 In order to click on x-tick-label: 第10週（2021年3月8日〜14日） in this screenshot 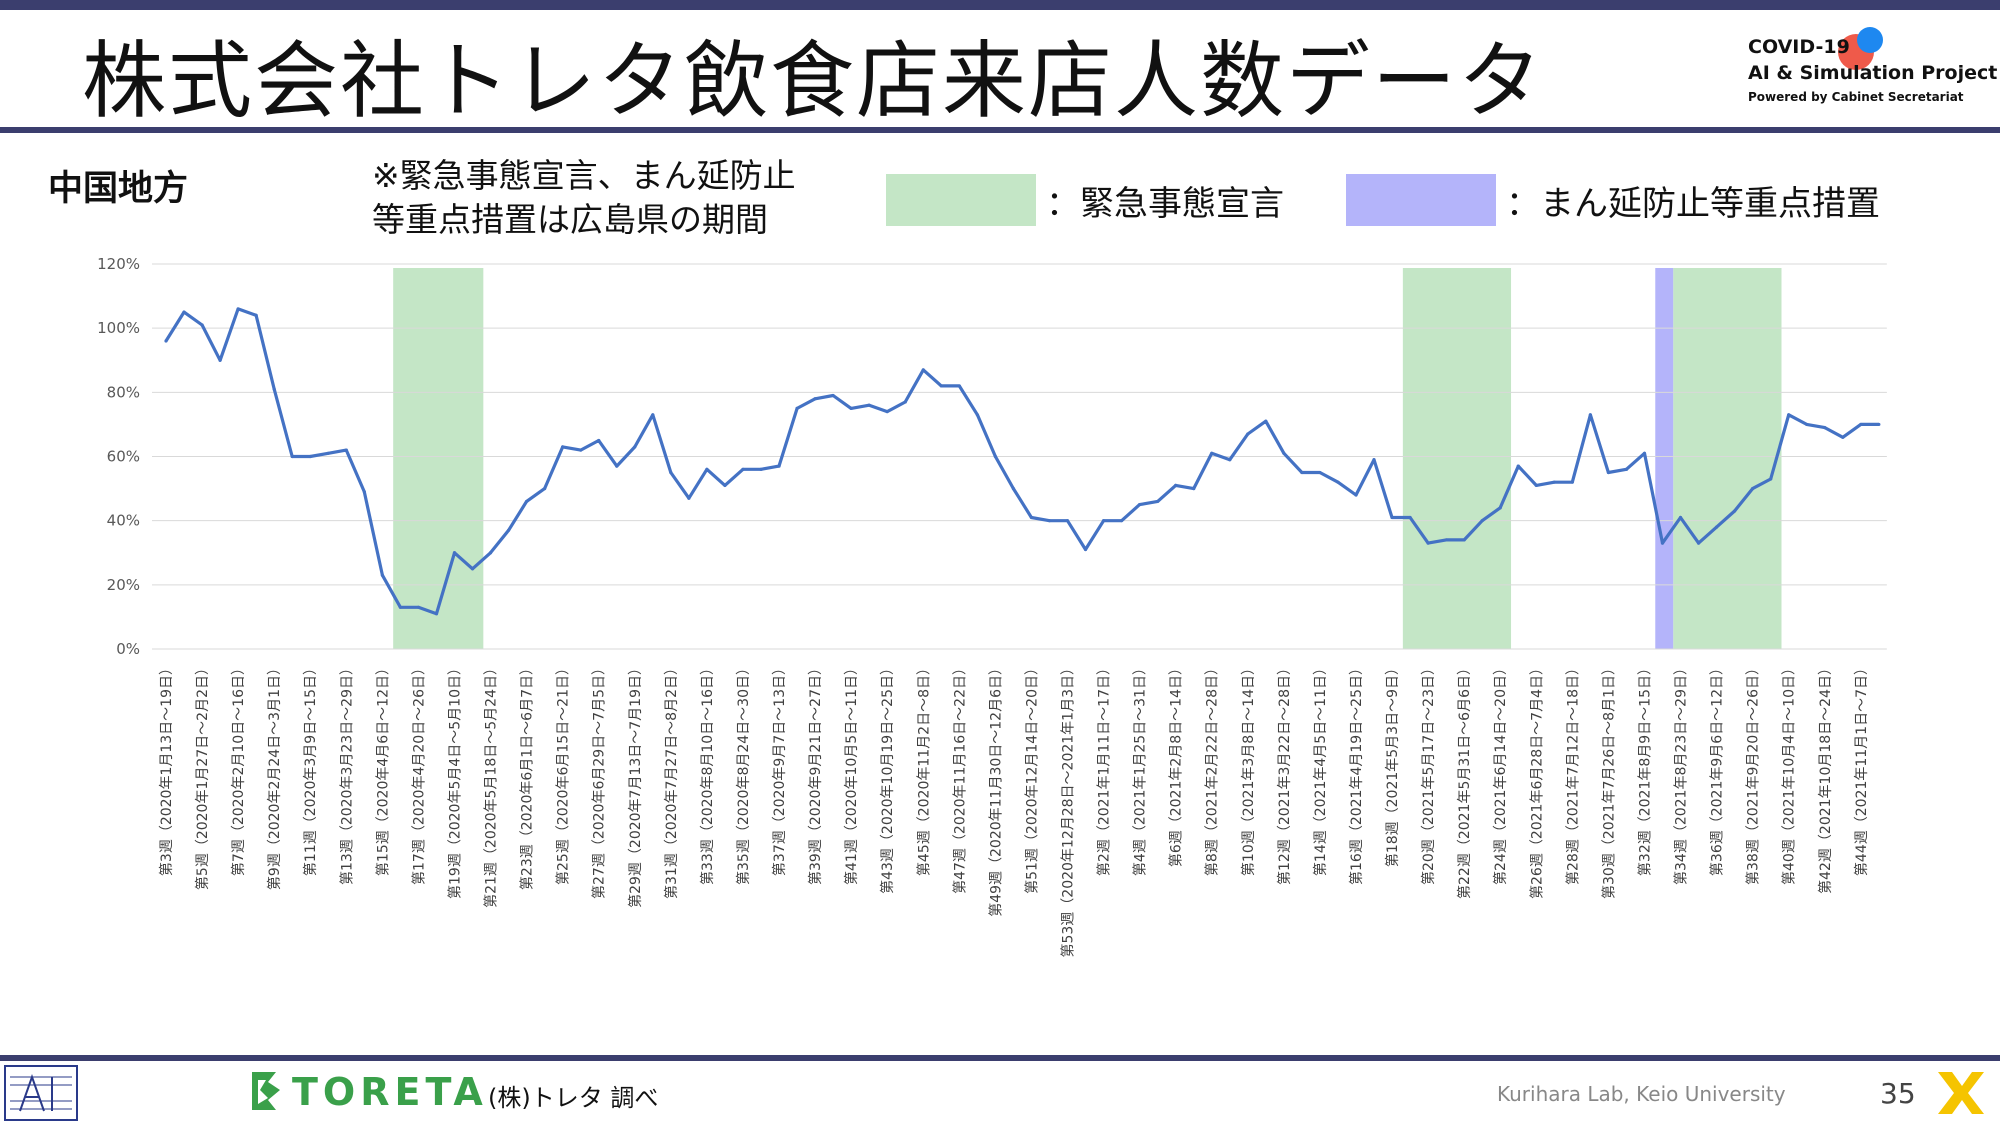, I will do `click(1248, 768)`.